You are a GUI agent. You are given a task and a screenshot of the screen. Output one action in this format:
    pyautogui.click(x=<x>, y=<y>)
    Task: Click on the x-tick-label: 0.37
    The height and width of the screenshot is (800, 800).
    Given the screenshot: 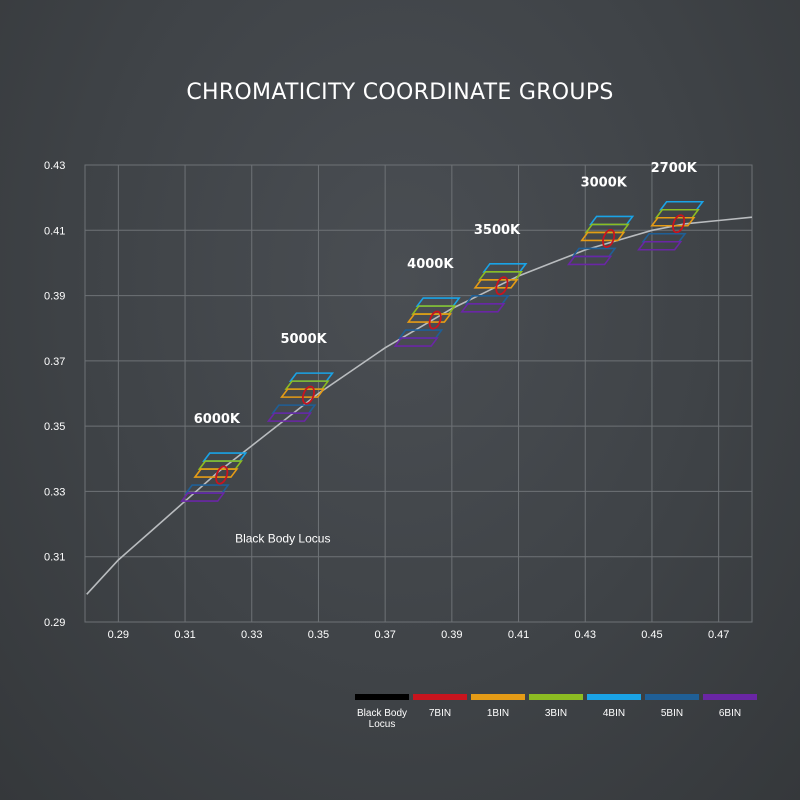 What is the action you would take?
    pyautogui.click(x=384, y=635)
    